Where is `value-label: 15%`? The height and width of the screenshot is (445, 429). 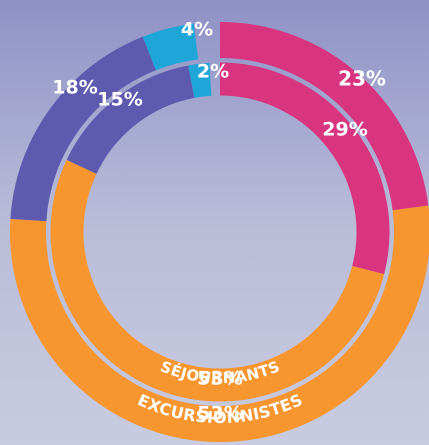
value-label: 15% is located at coordinates (119, 100).